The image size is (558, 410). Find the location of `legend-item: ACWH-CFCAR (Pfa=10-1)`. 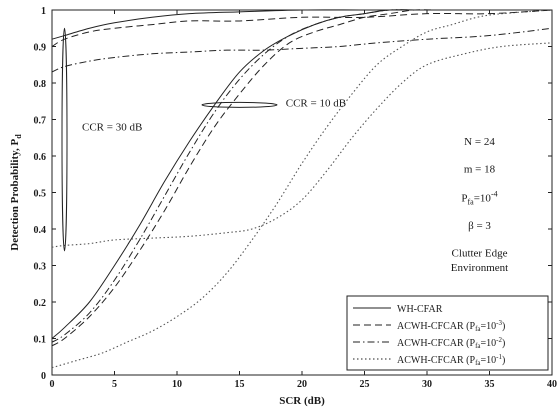

legend-item: ACWH-CFCAR (Pfa=10-1) is located at coordinates (429, 360).